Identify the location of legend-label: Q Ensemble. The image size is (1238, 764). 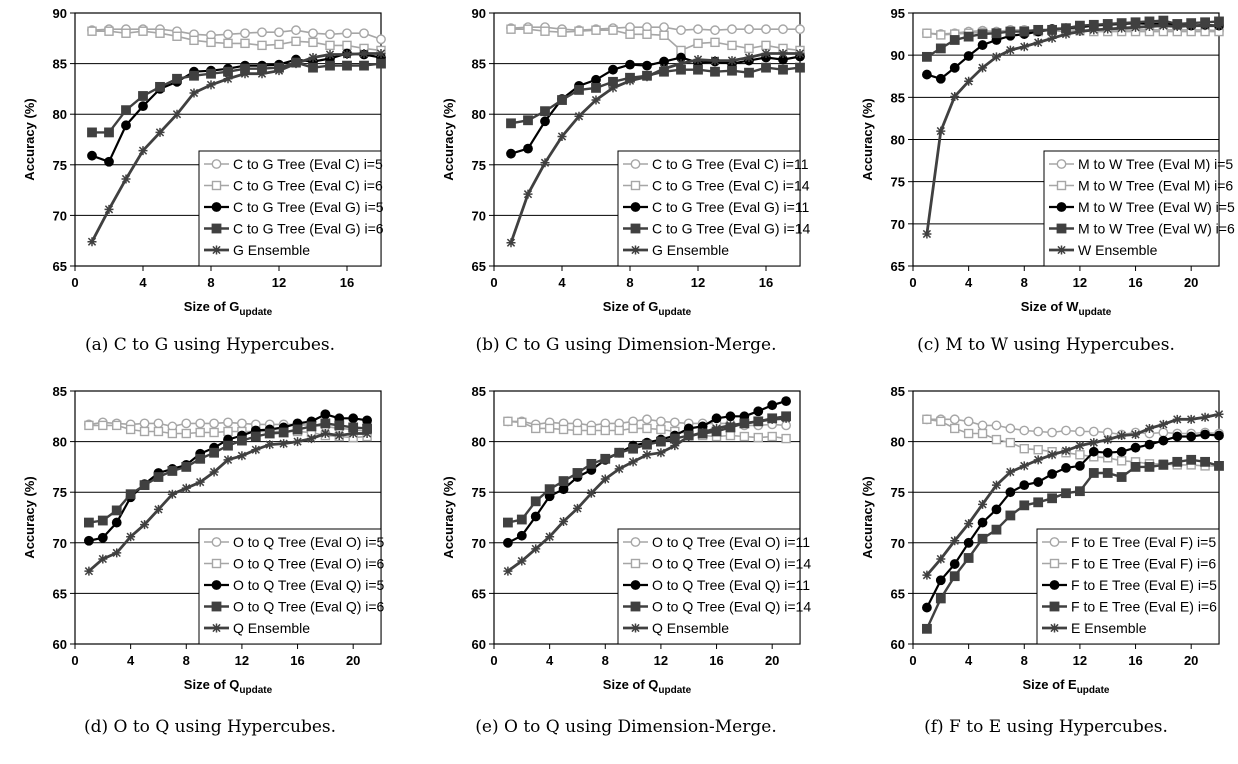
(690, 628).